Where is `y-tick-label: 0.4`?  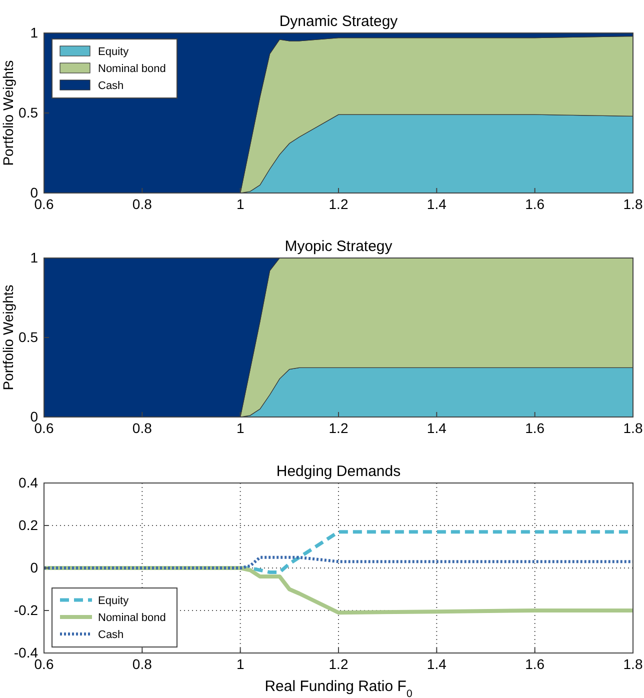 y-tick-label: 0.4 is located at coordinates (28, 482).